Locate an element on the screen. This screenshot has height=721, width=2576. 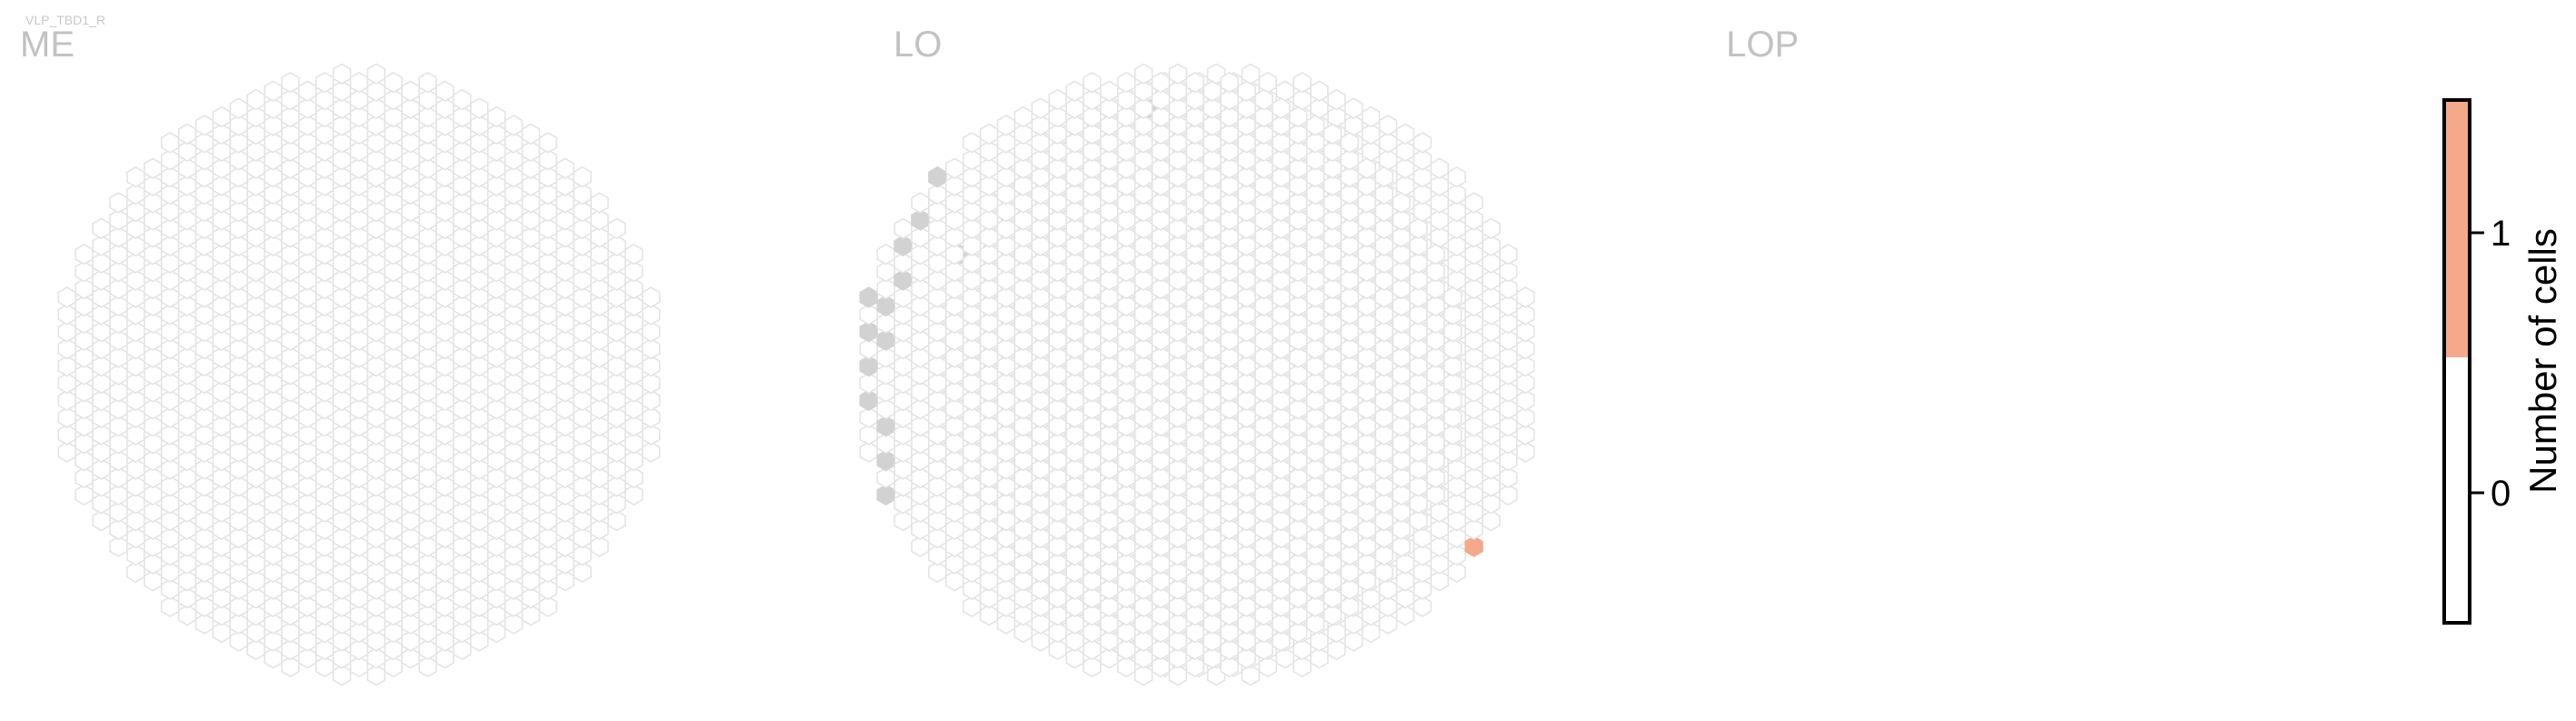
panel-title-me: ME is located at coordinates (48, 45).